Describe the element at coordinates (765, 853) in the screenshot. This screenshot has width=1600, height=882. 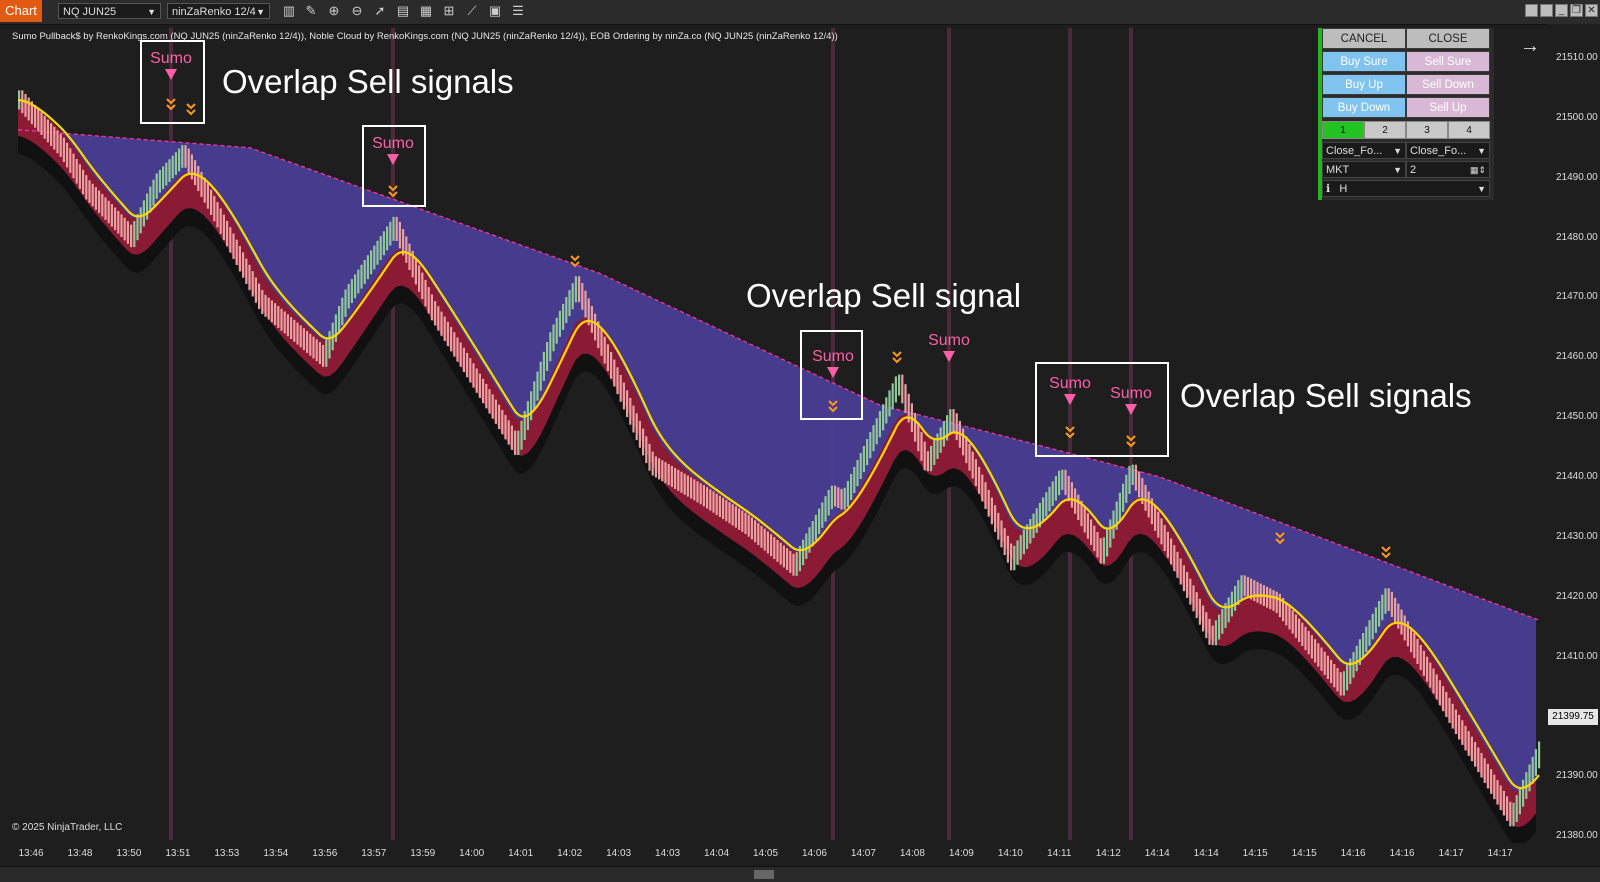
I see `time-tick-label: 14:05` at that location.